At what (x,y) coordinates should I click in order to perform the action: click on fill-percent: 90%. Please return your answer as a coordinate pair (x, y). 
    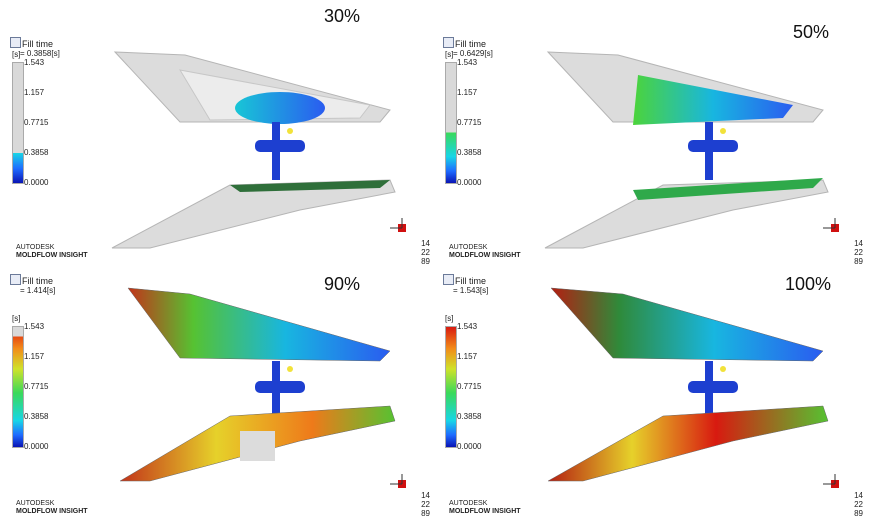
    Looking at the image, I should click on (342, 284).